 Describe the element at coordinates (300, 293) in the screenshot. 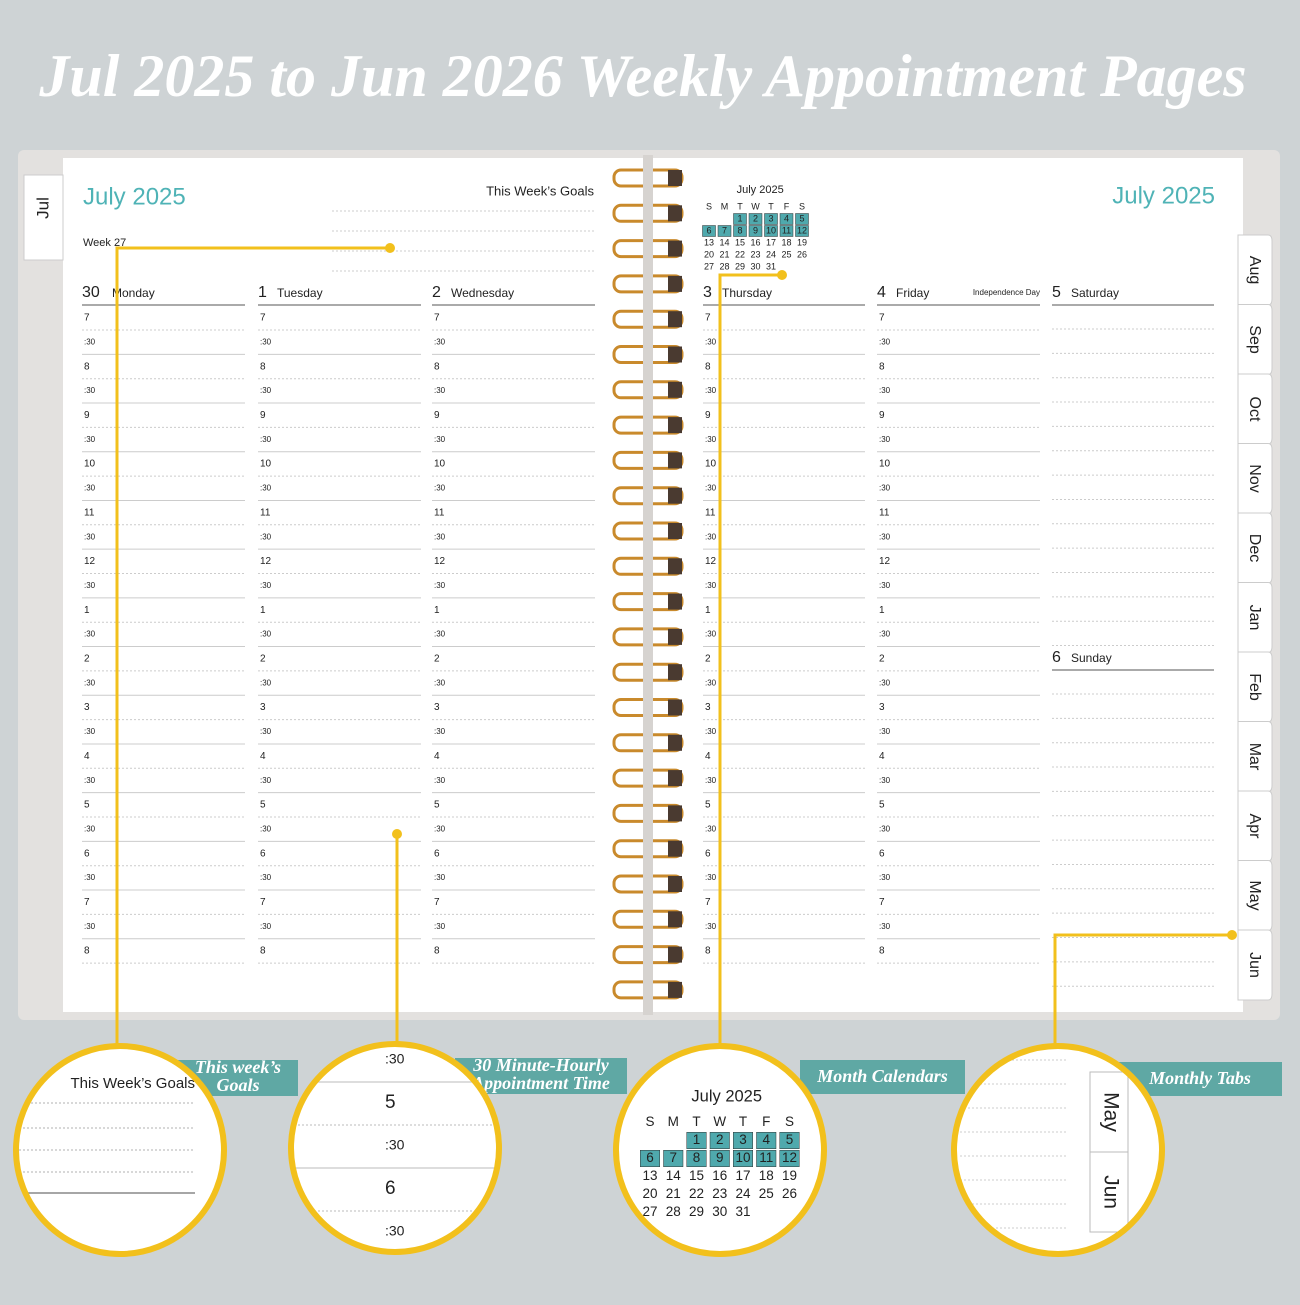

I see `day-name: Tuesday` at that location.